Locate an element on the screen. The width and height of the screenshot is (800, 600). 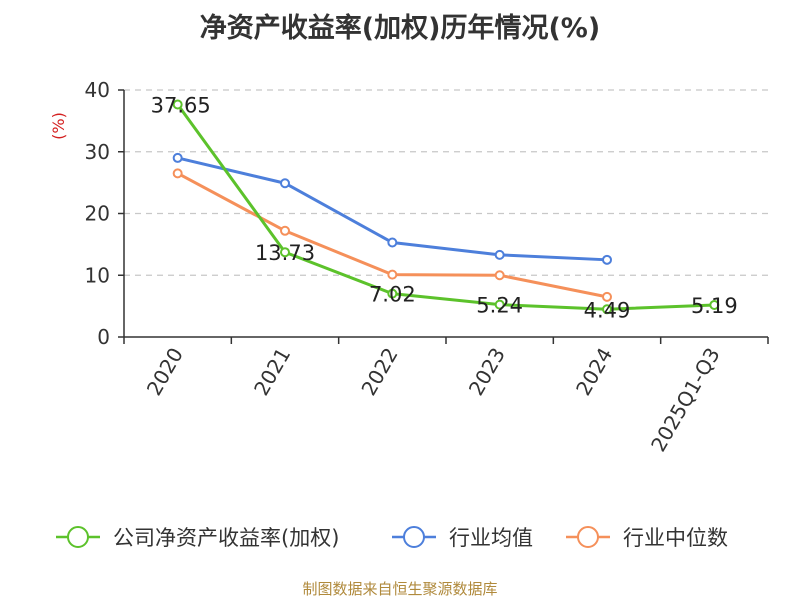
data-label: 37.65 is located at coordinates (181, 106).